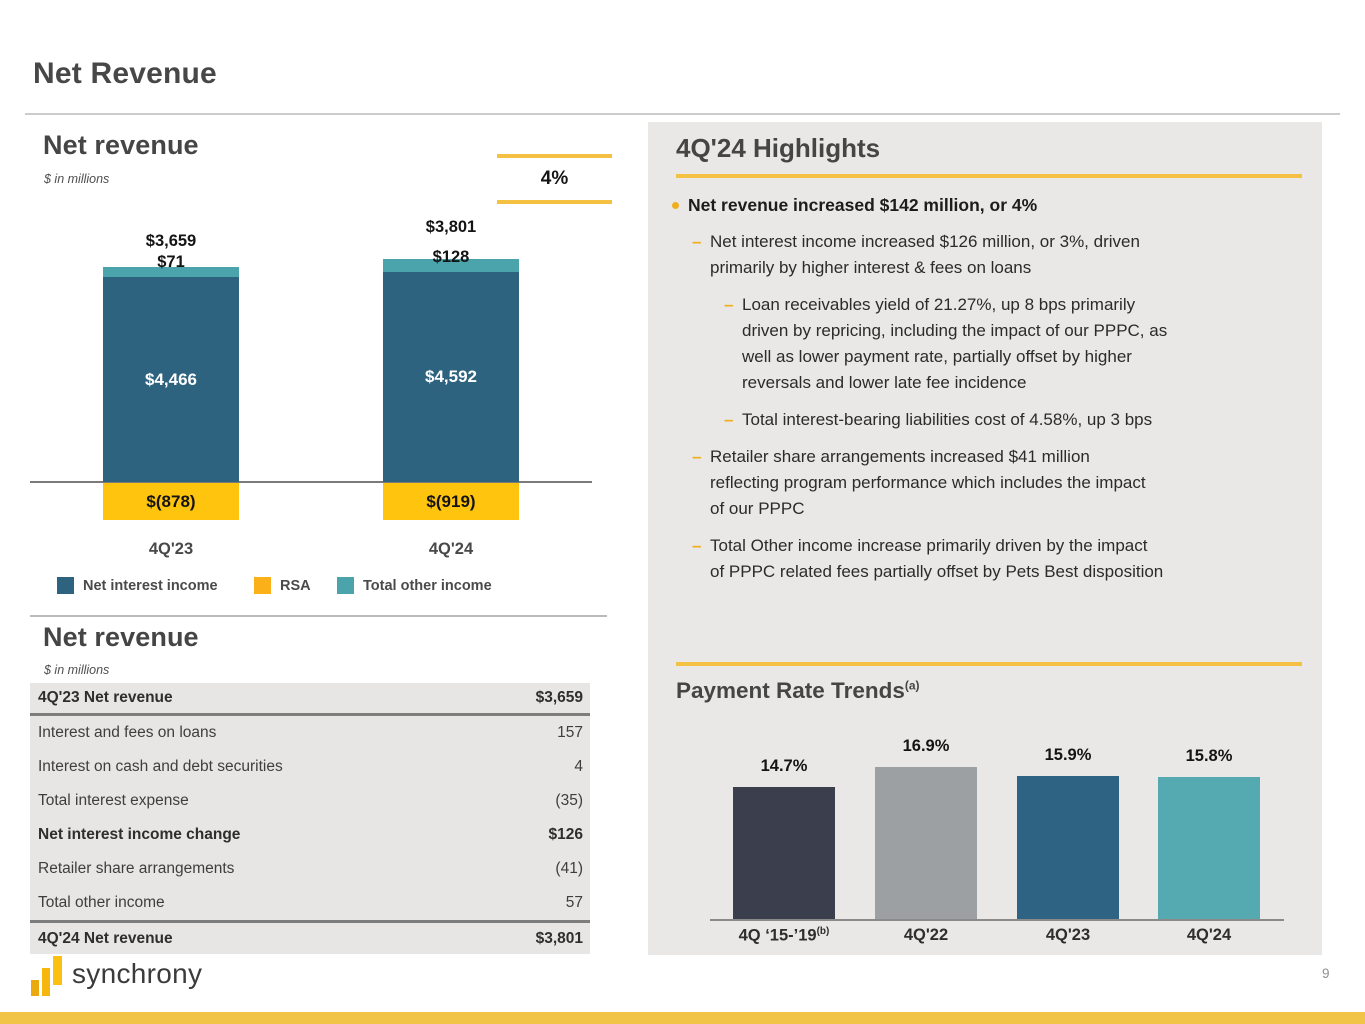 The image size is (1365, 1024). Describe the element at coordinates (121, 145) in the screenshot. I see `net-revenue-chart-title: Net revenue` at that location.